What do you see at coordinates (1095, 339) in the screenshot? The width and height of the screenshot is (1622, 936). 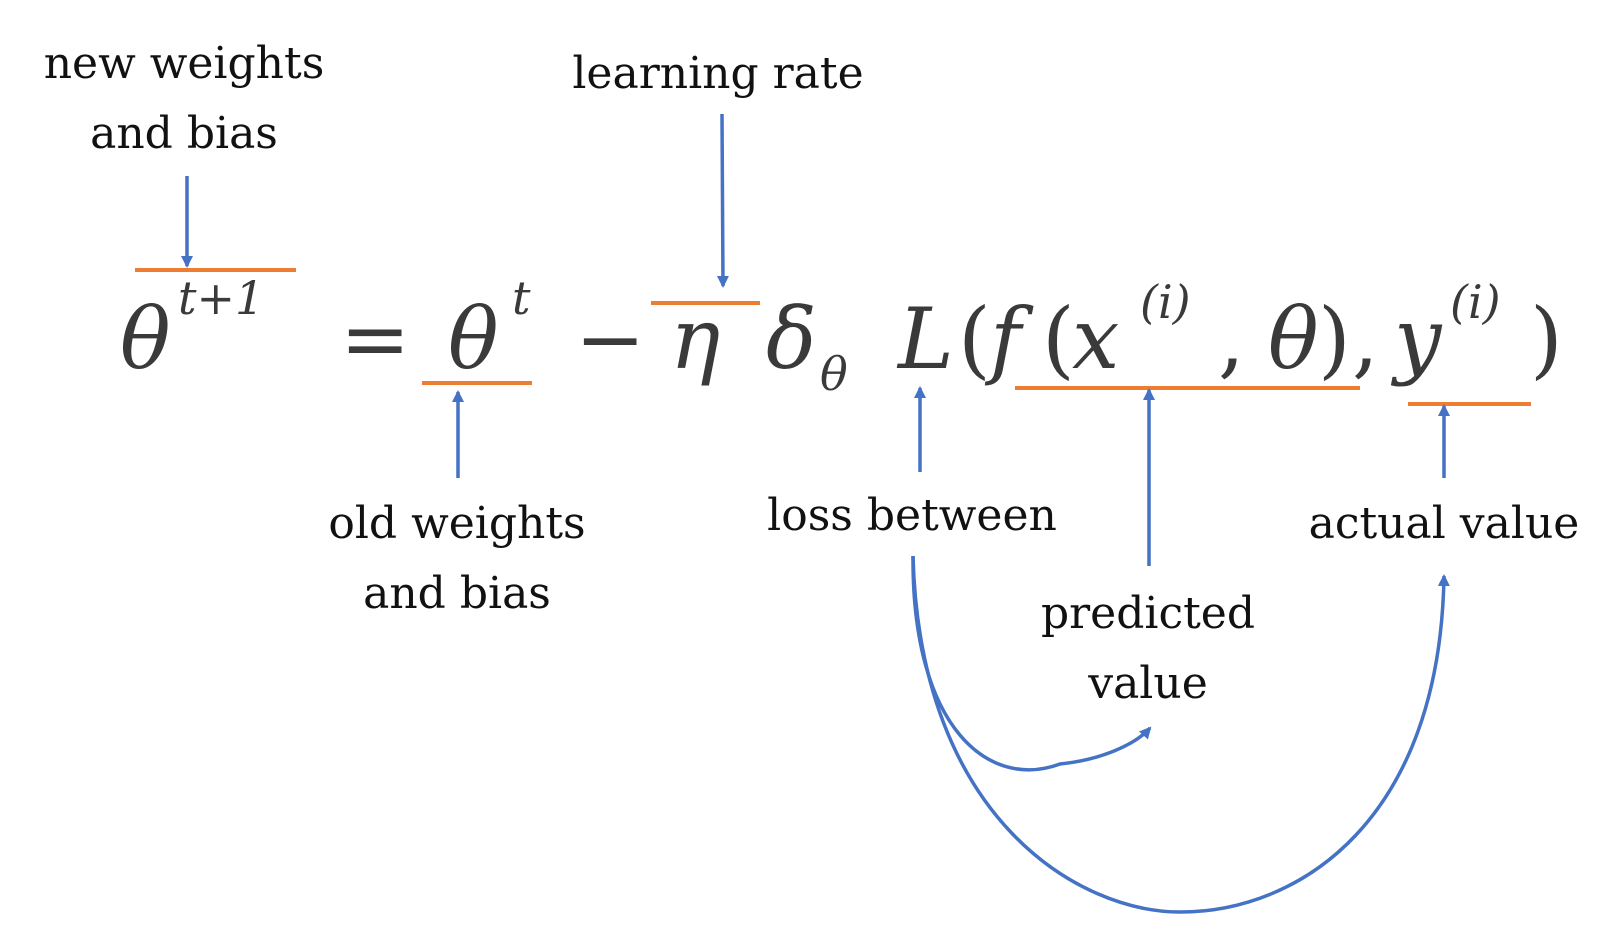 I see `x-symbol: x` at bounding box center [1095, 339].